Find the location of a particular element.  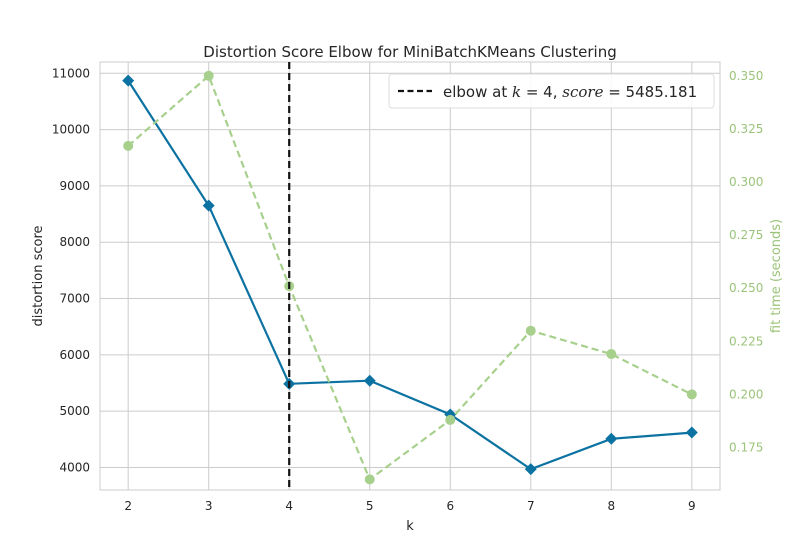

y2-tick-label: 0.225 is located at coordinates (746, 341).